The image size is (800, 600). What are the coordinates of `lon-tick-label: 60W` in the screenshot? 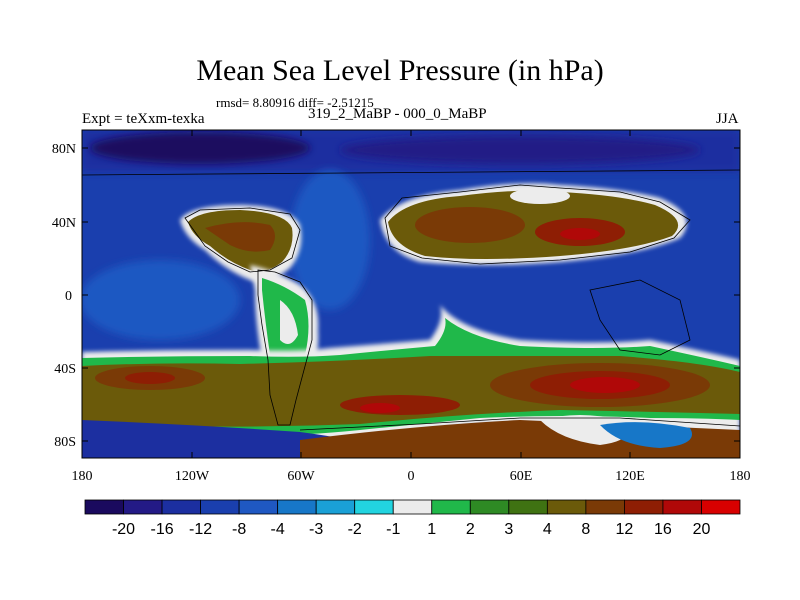 It's located at (301, 476).